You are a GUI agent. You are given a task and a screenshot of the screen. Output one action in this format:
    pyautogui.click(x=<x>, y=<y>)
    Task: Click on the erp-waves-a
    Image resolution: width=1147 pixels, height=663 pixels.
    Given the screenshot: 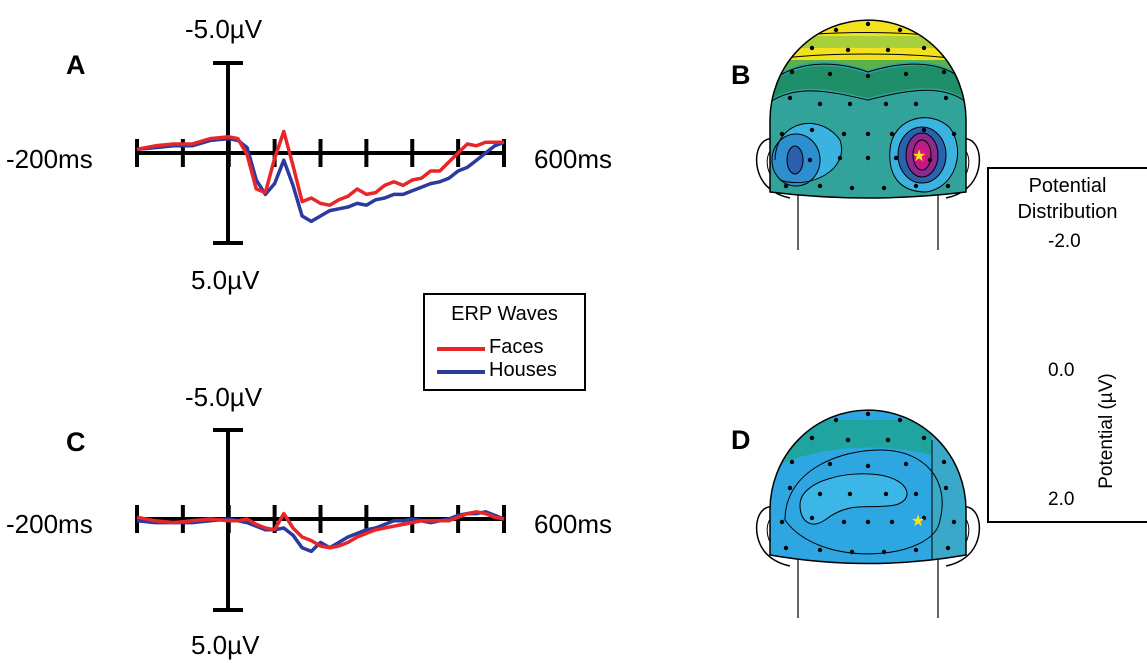 What is the action you would take?
    pyautogui.click(x=320, y=176)
    